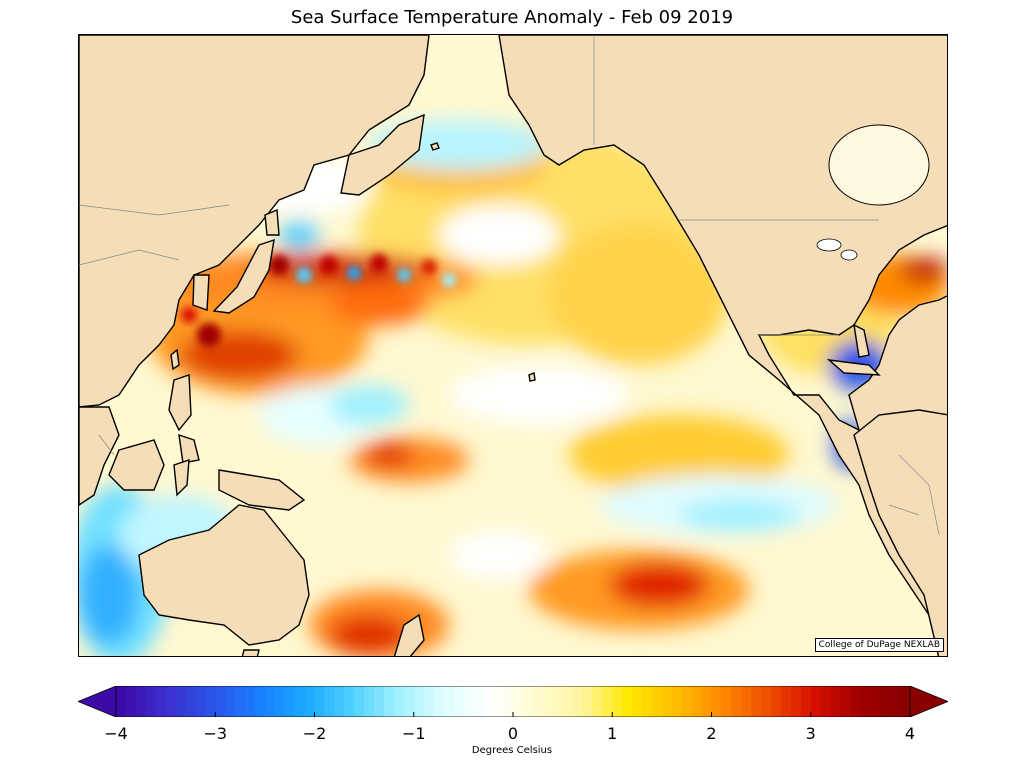 Image resolution: width=1024 pixels, height=768 pixels. What do you see at coordinates (837, 249) in the screenshot?
I see `great-lakes` at bounding box center [837, 249].